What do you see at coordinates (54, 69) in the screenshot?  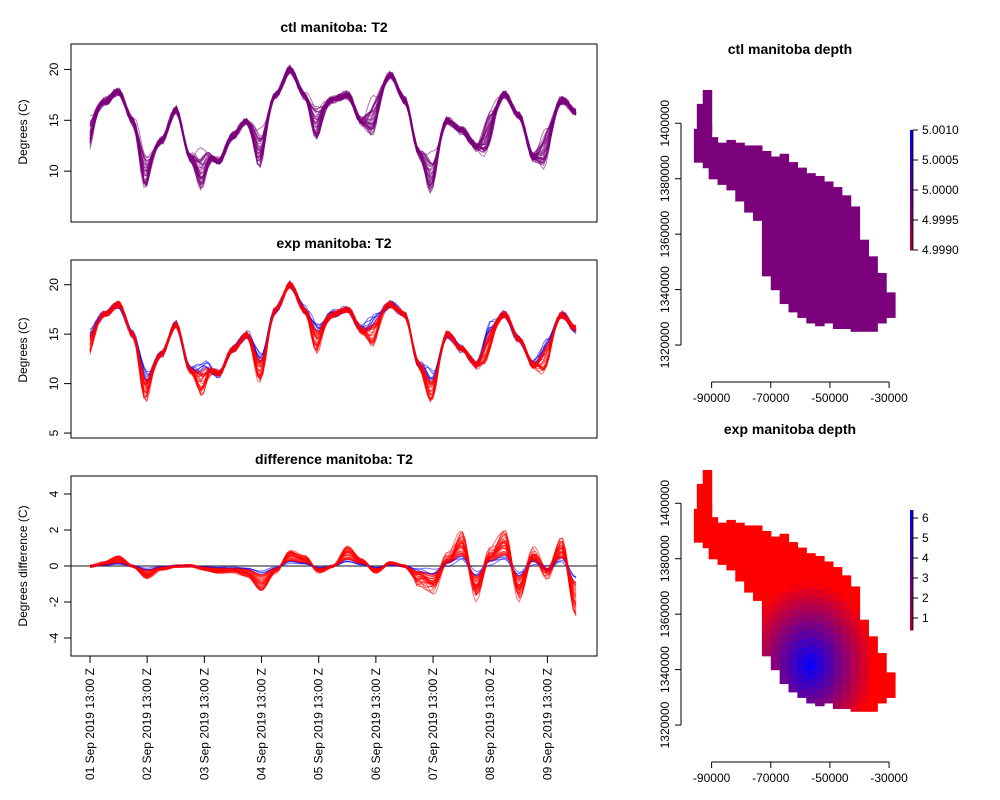 I see `ytick-label: 20` at bounding box center [54, 69].